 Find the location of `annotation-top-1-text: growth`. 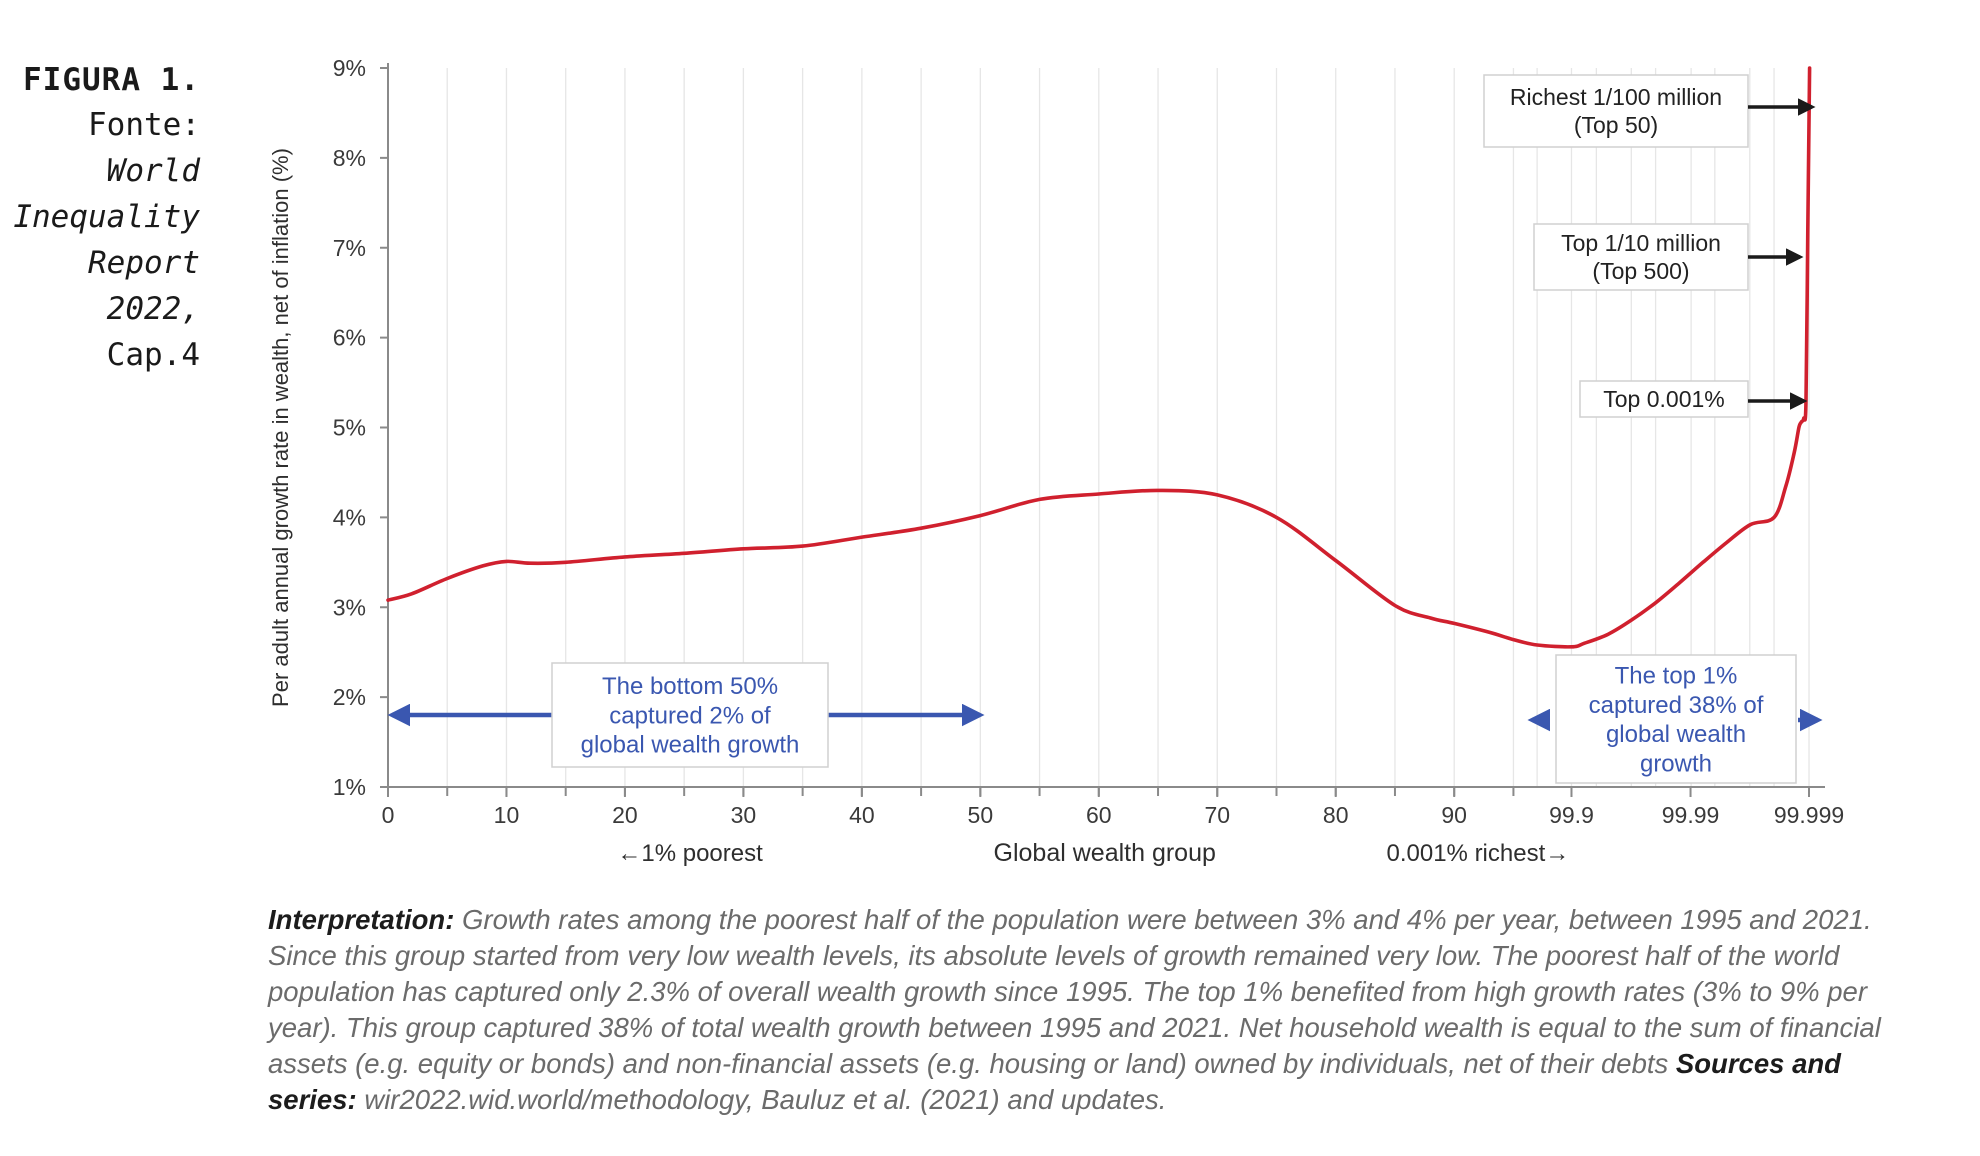

annotation-top-1-text: growth is located at coordinates (1676, 763).